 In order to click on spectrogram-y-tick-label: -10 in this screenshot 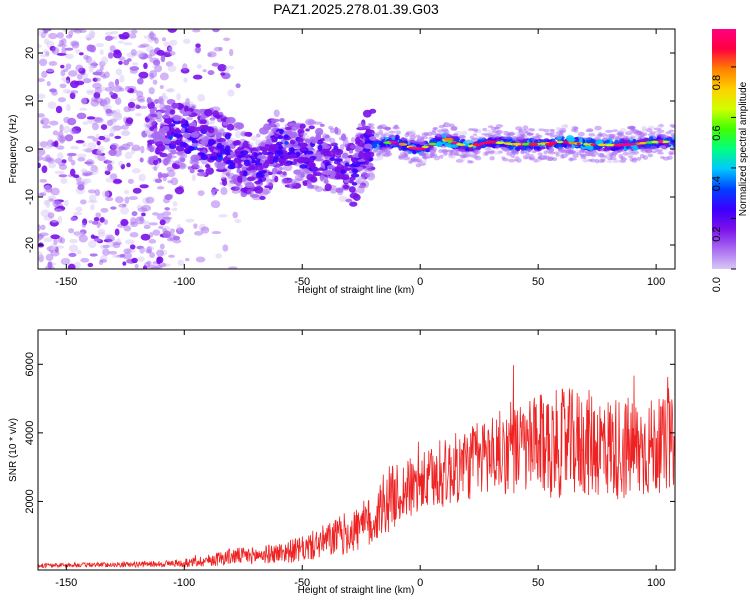, I will do `click(30, 197)`.